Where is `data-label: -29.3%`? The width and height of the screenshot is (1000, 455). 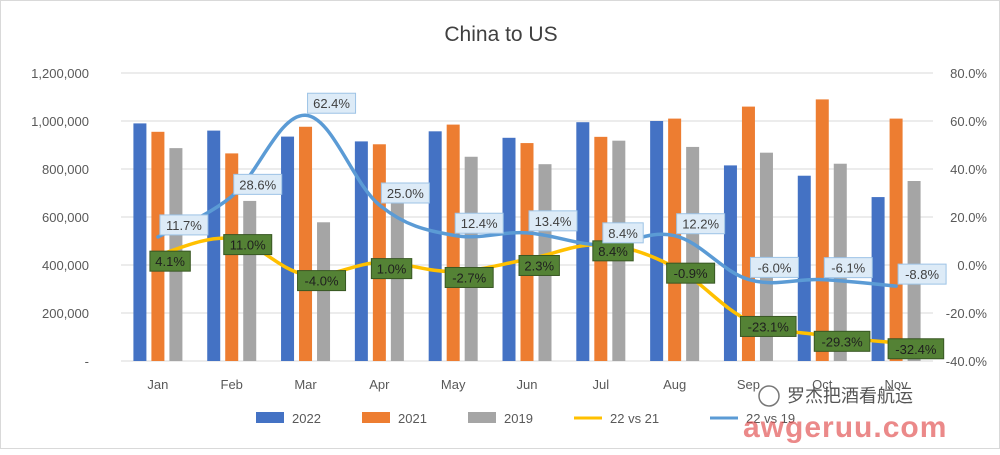
data-label: -29.3% is located at coordinates (842, 341).